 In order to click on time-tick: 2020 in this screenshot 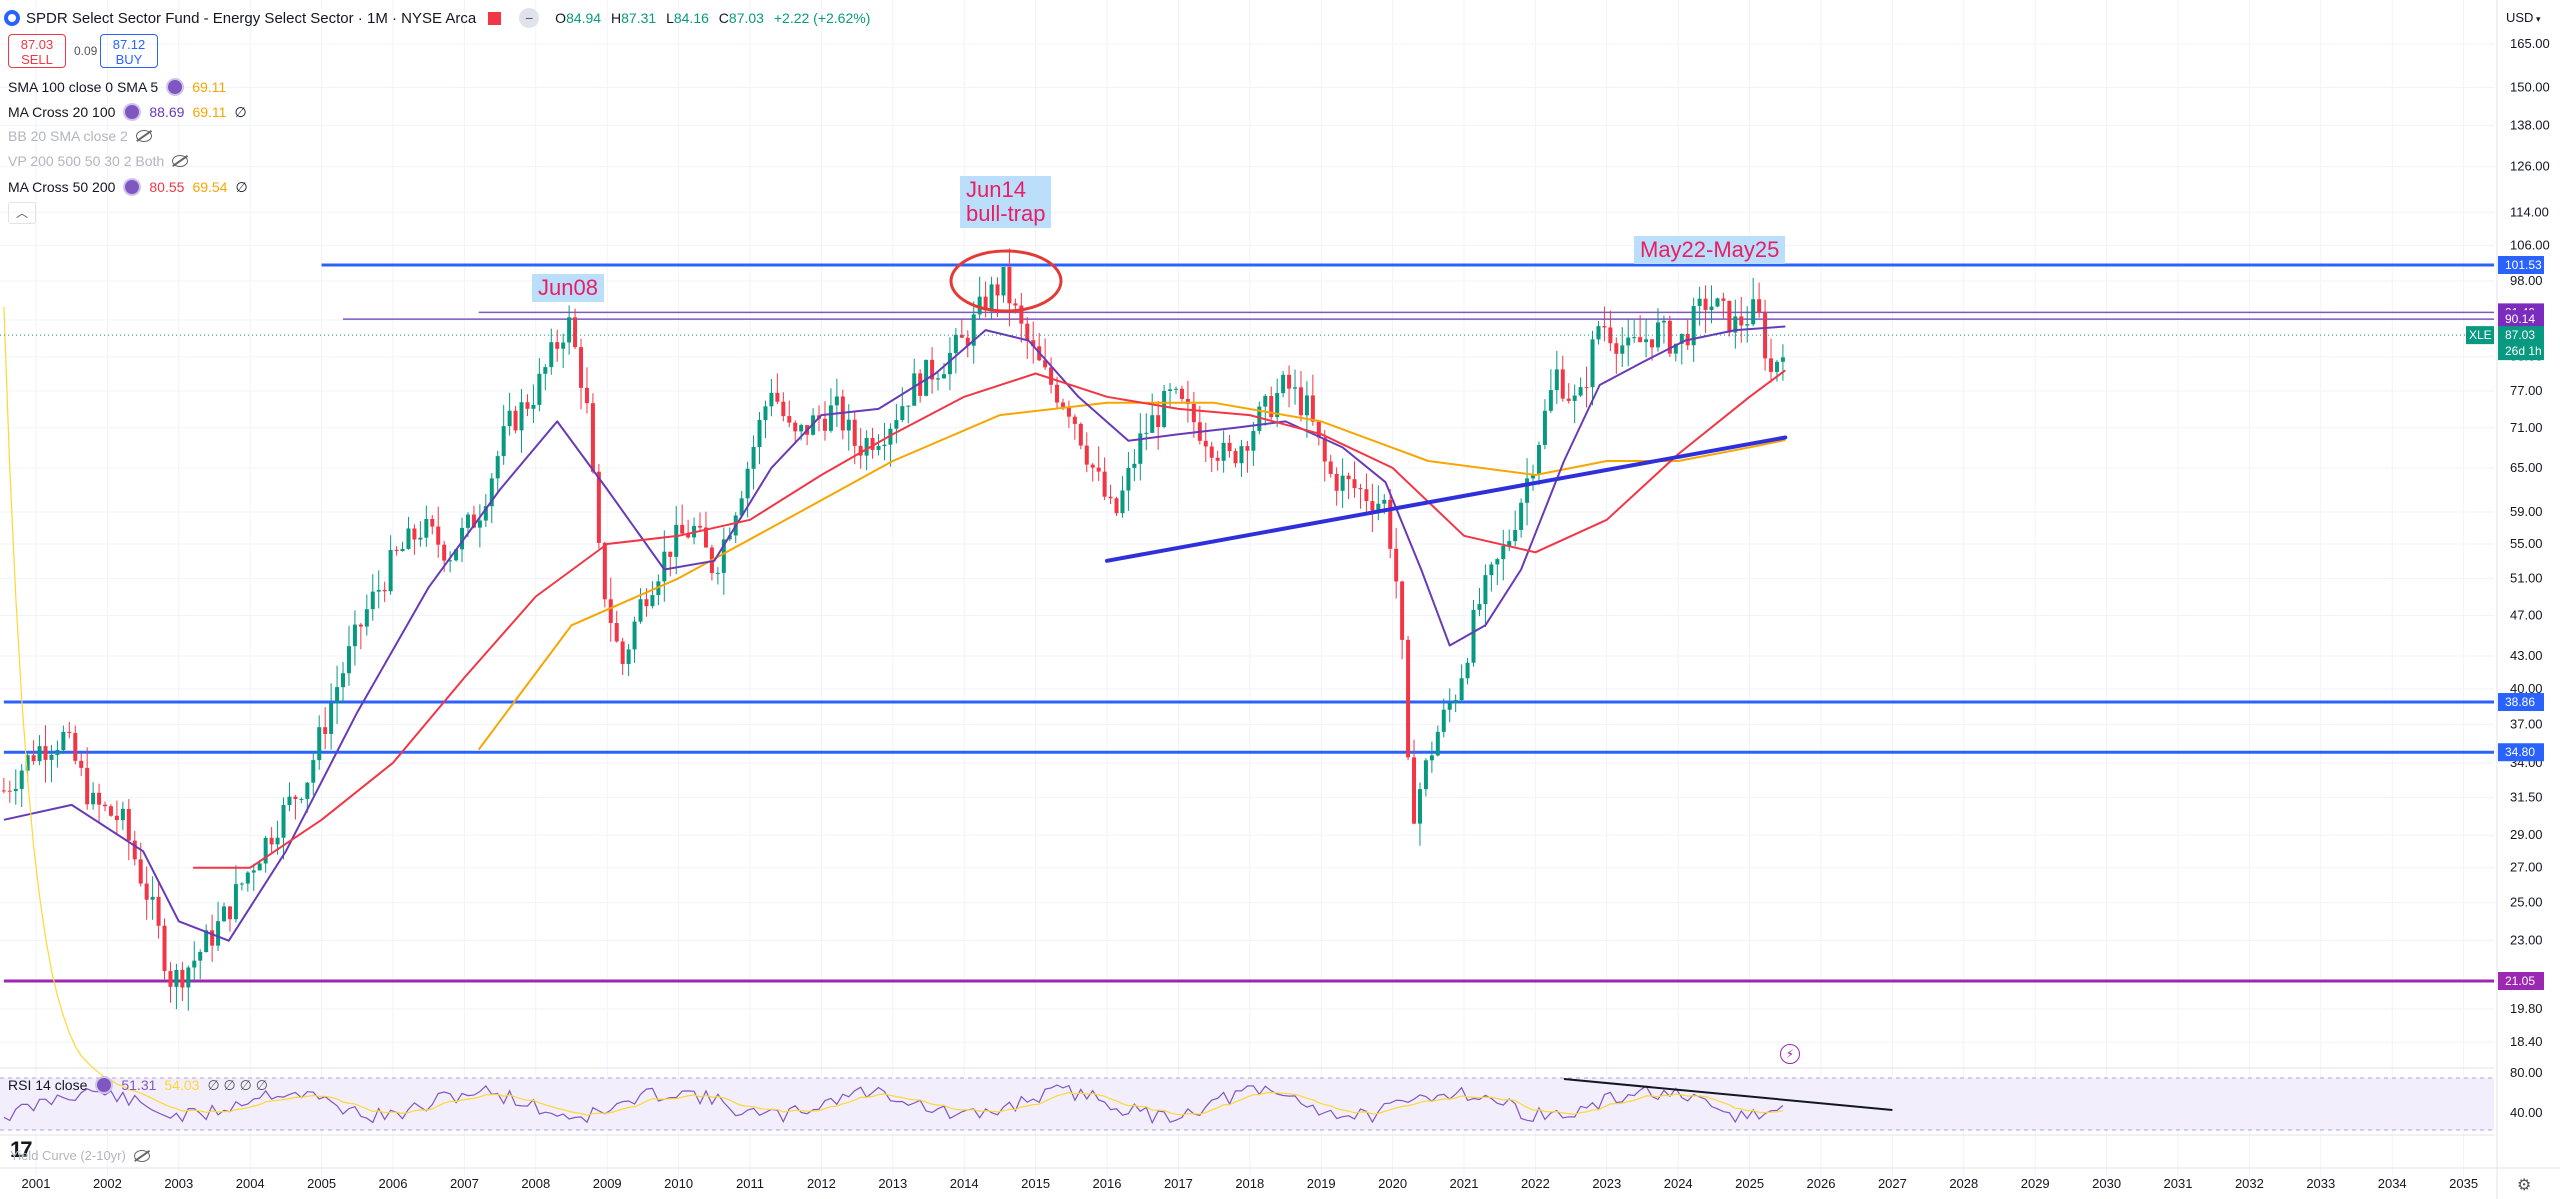, I will do `click(1392, 1183)`.